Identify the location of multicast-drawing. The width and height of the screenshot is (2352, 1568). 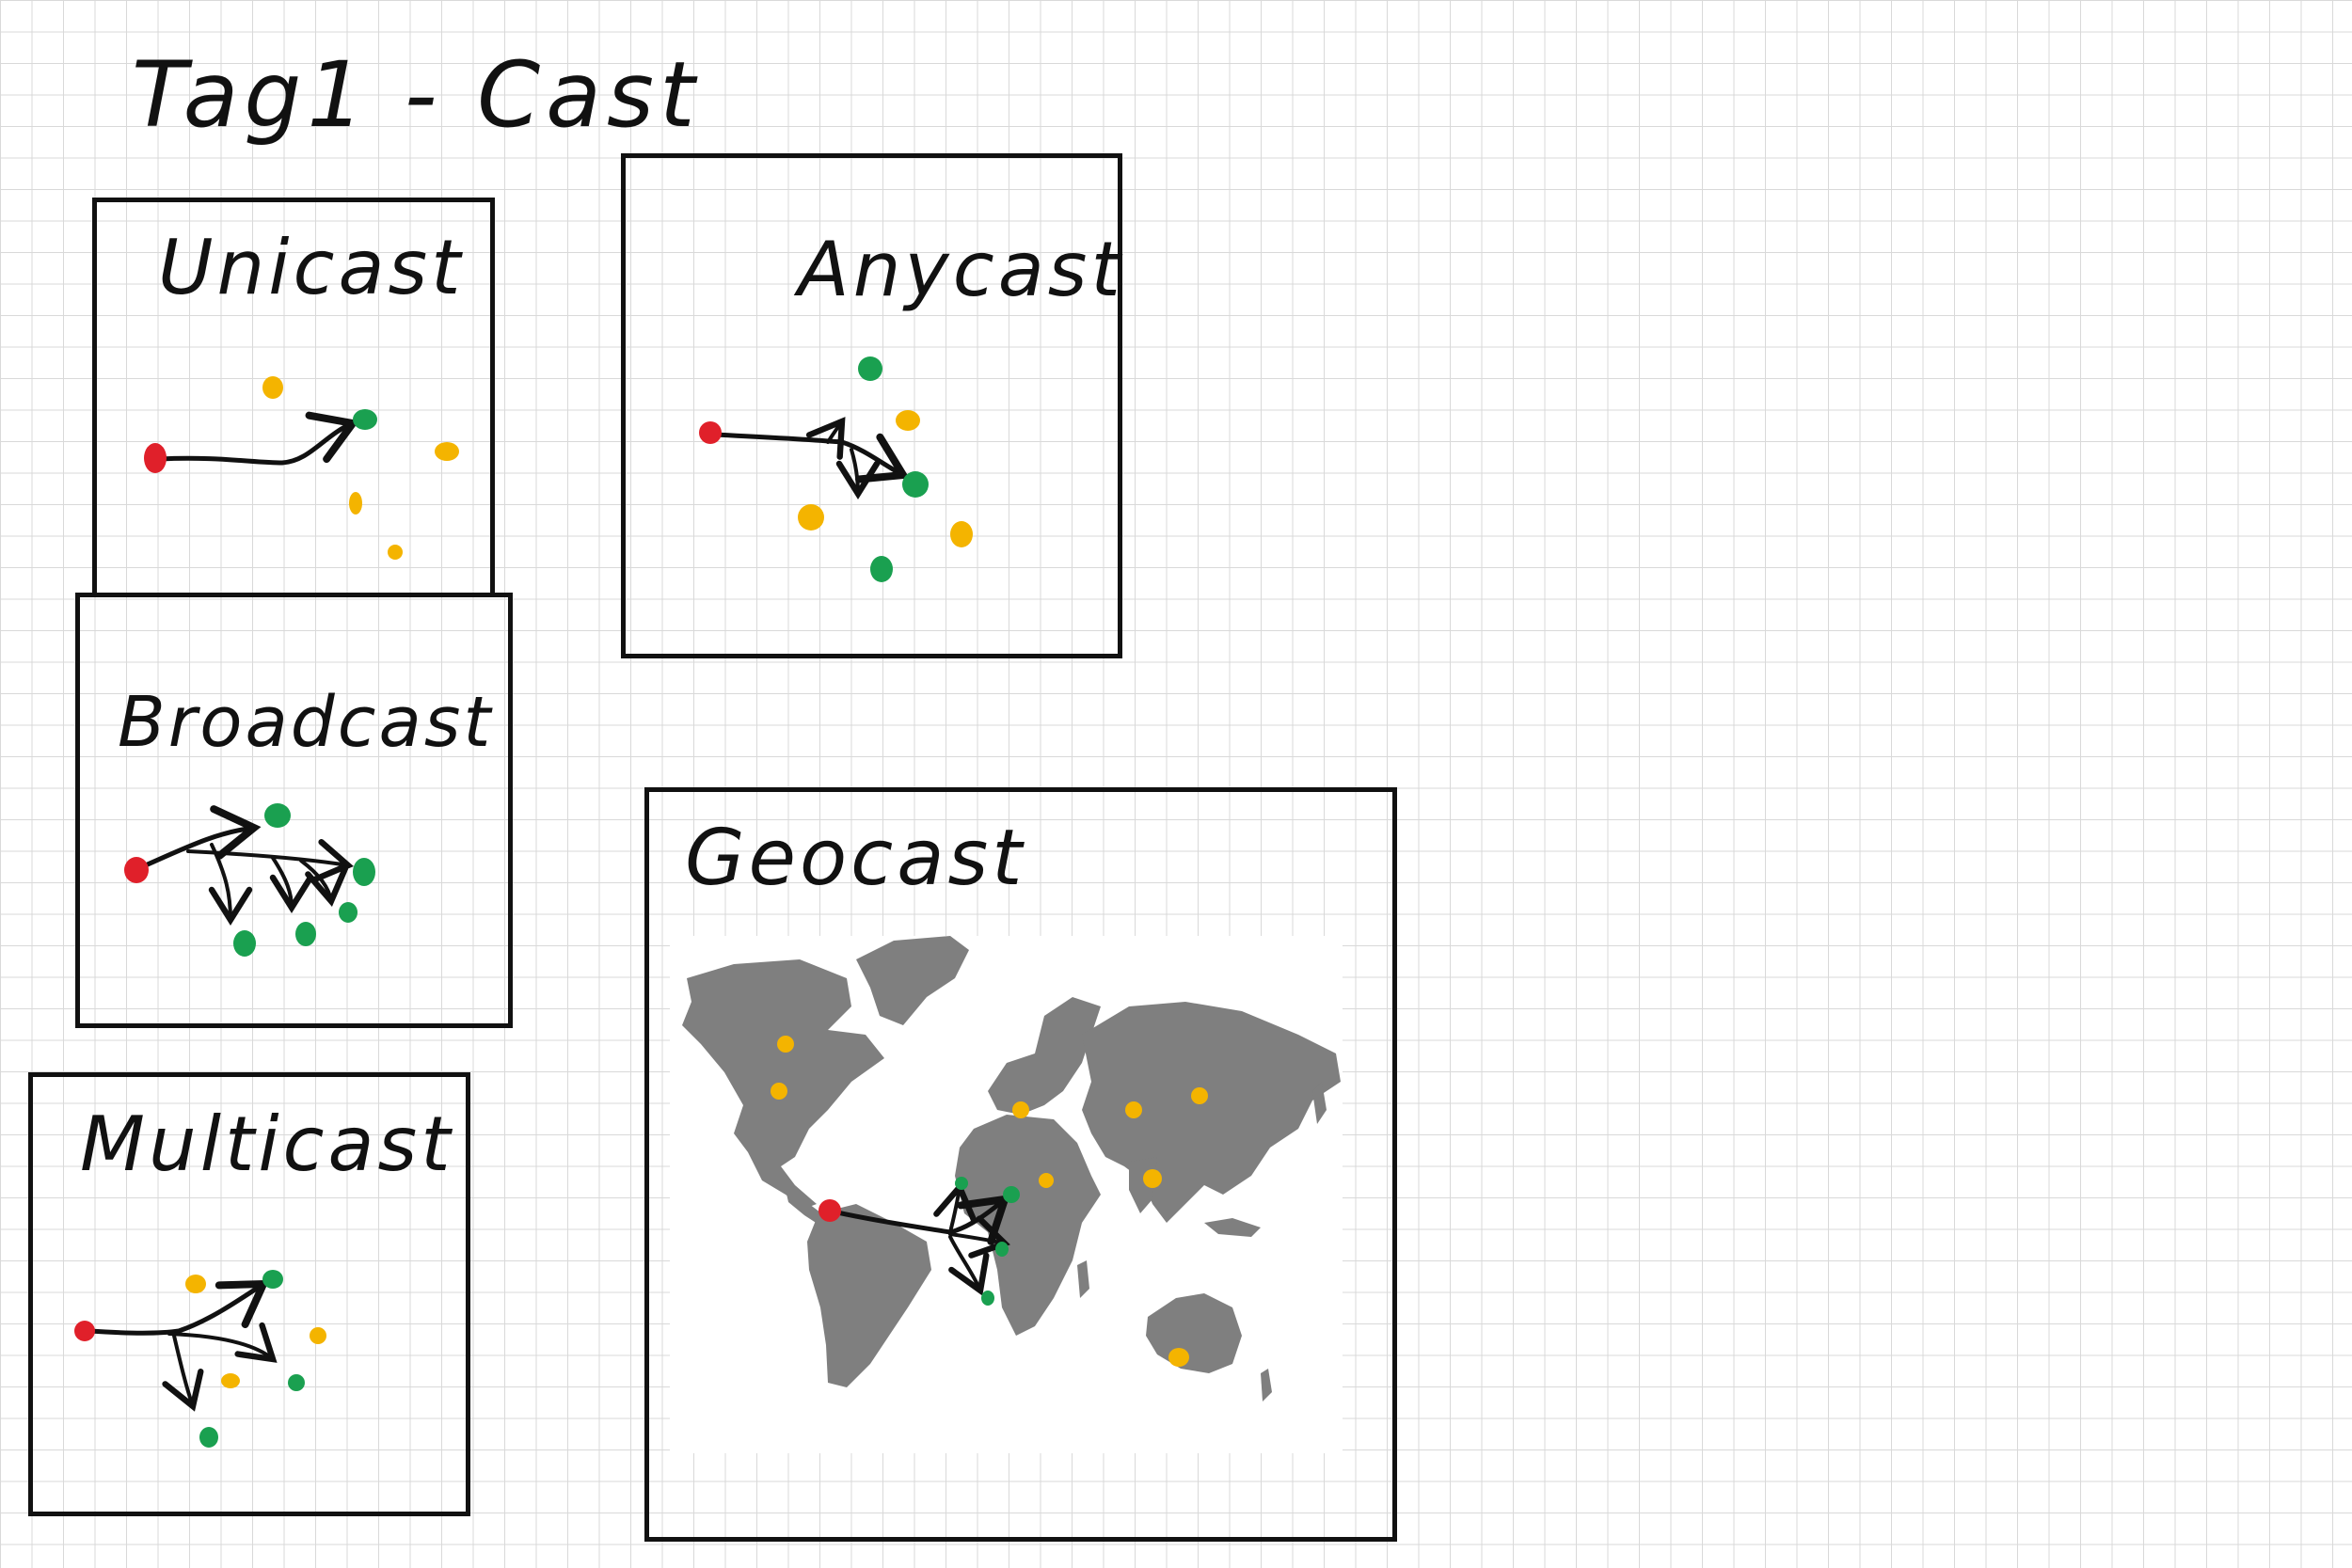
(200, 1359).